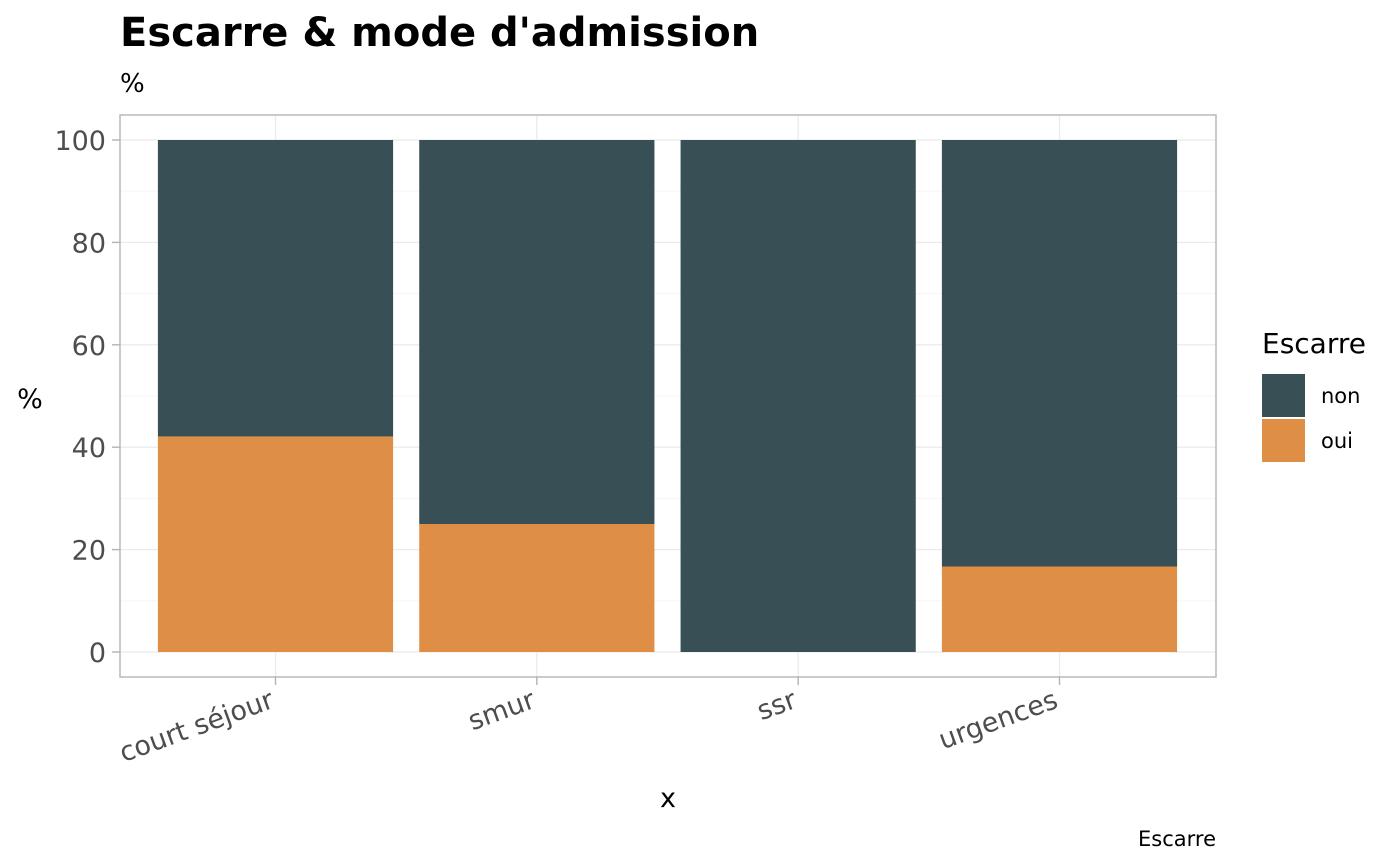 The height and width of the screenshot is (866, 1400). I want to click on y-axis: 0 20 40 60 80 100, so click(87, 397).